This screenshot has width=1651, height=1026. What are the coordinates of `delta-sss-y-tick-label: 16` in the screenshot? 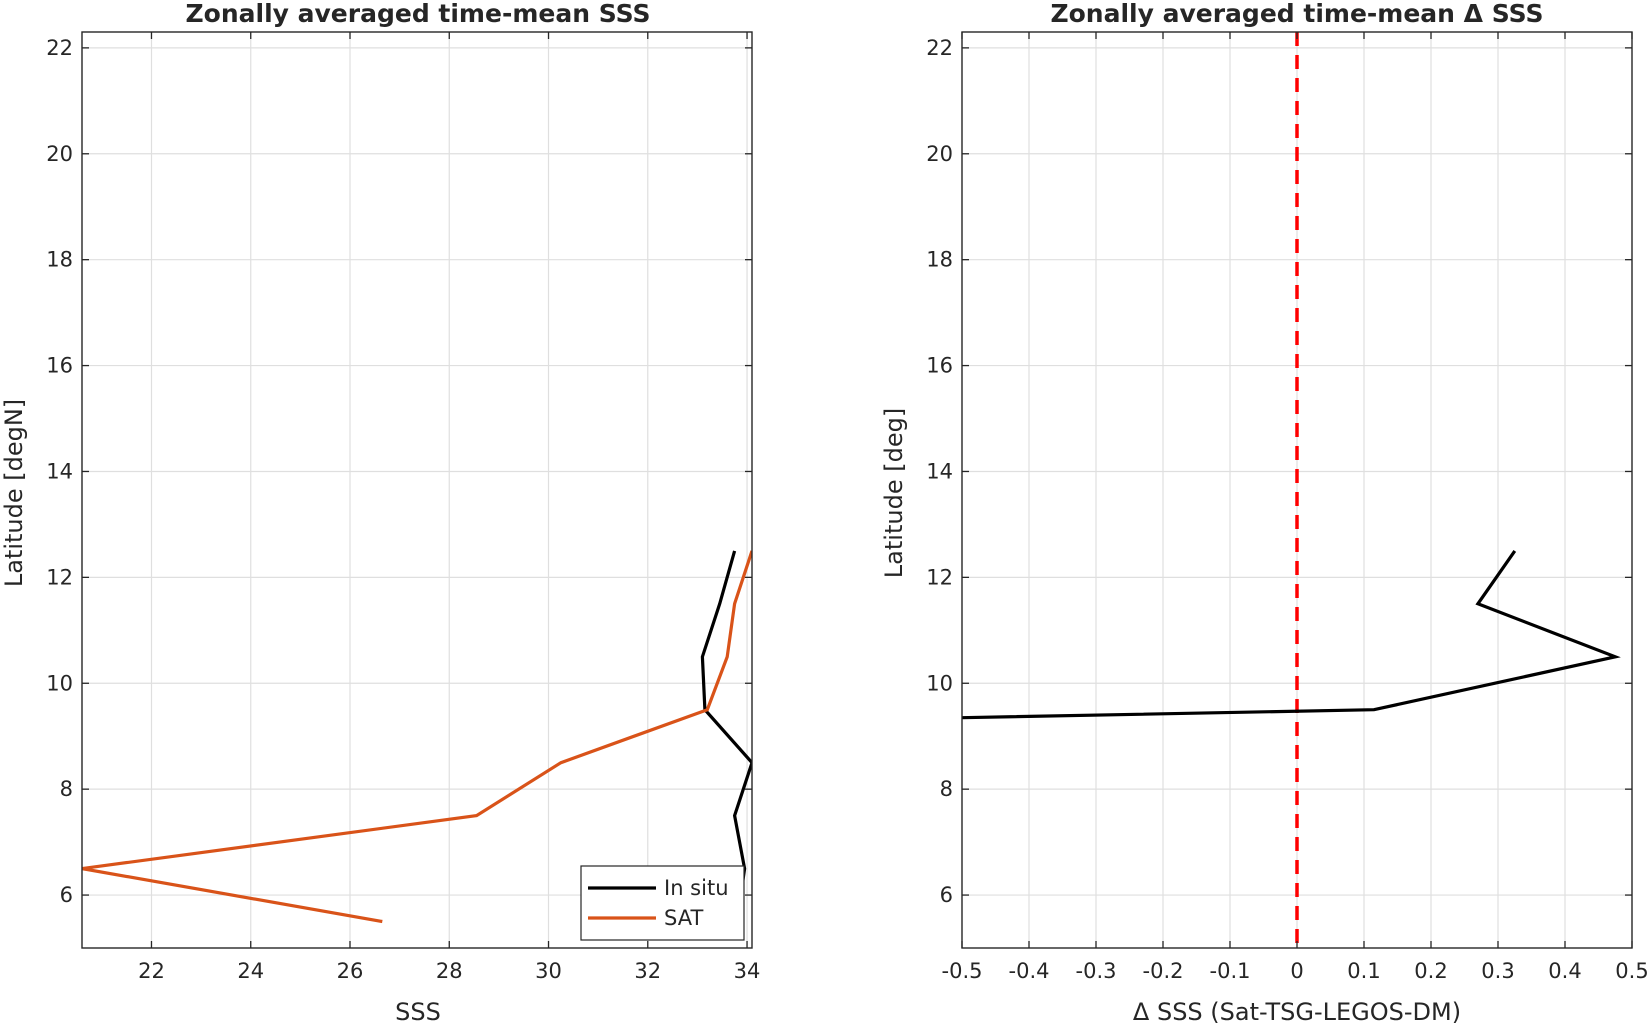 It's located at (939, 366).